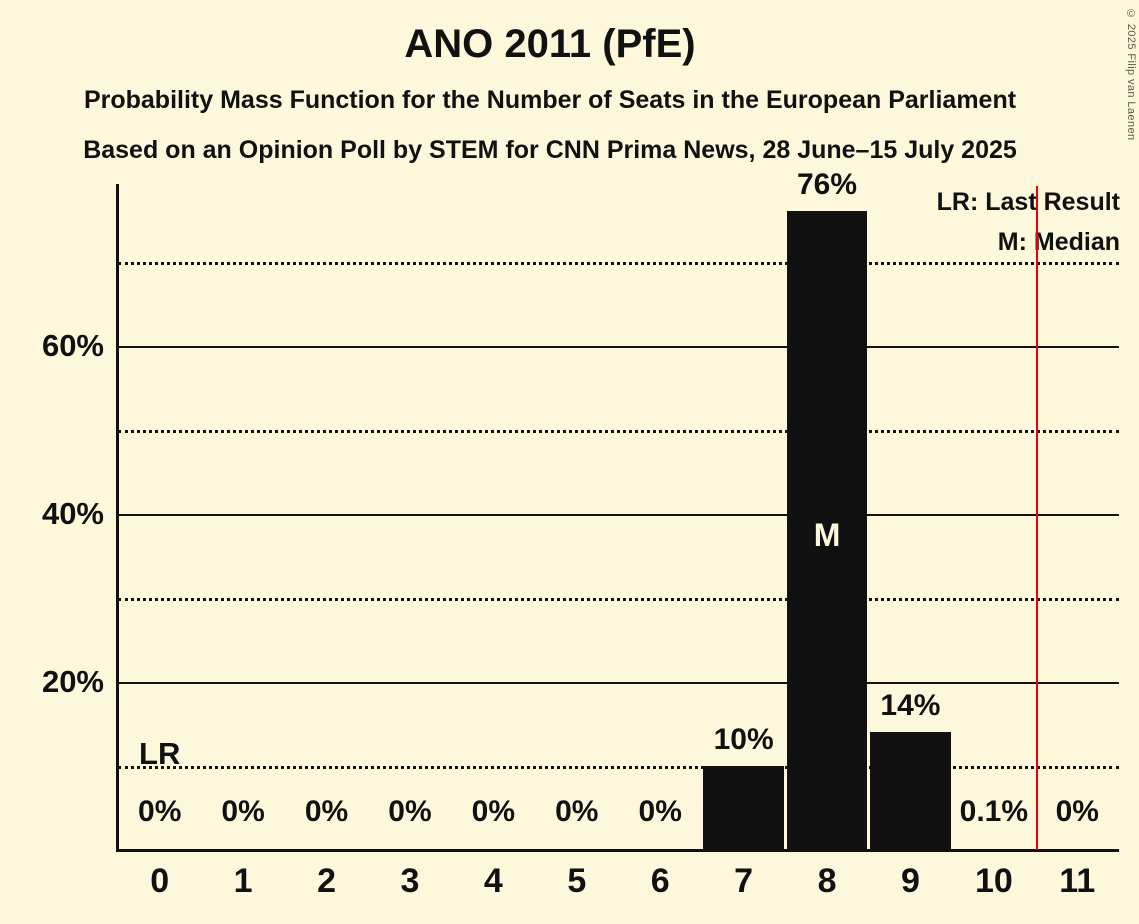 This screenshot has width=1139, height=924. What do you see at coordinates (72, 345) in the screenshot?
I see `y-axis-tick-label: 60%` at bounding box center [72, 345].